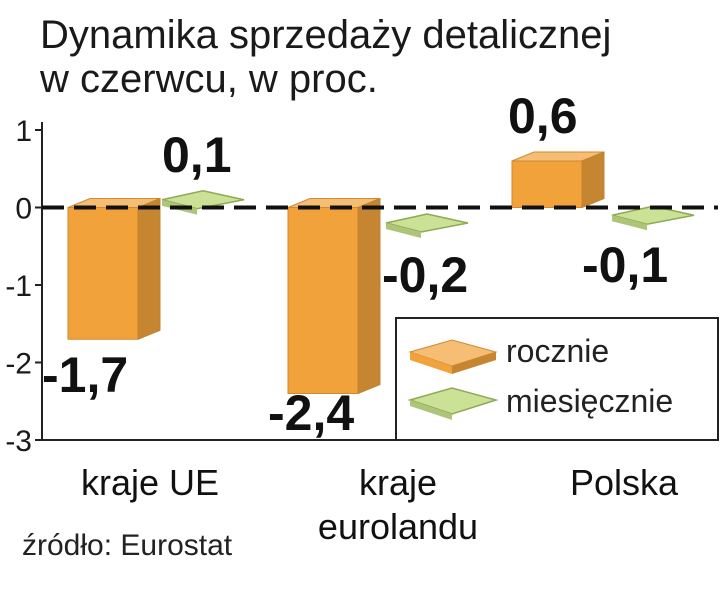 This screenshot has height=602, width=720. I want to click on value-label: -0,1, so click(625, 265).